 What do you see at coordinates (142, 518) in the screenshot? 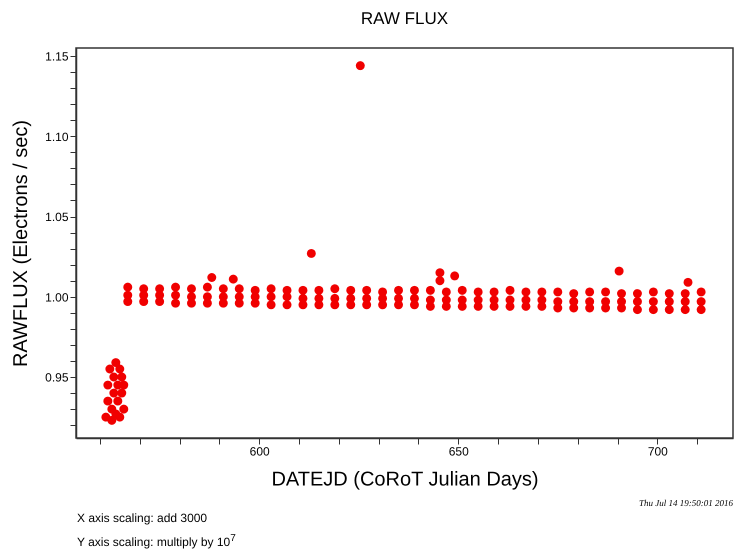
I see `text: X axis scaling: add 3000` at bounding box center [142, 518].